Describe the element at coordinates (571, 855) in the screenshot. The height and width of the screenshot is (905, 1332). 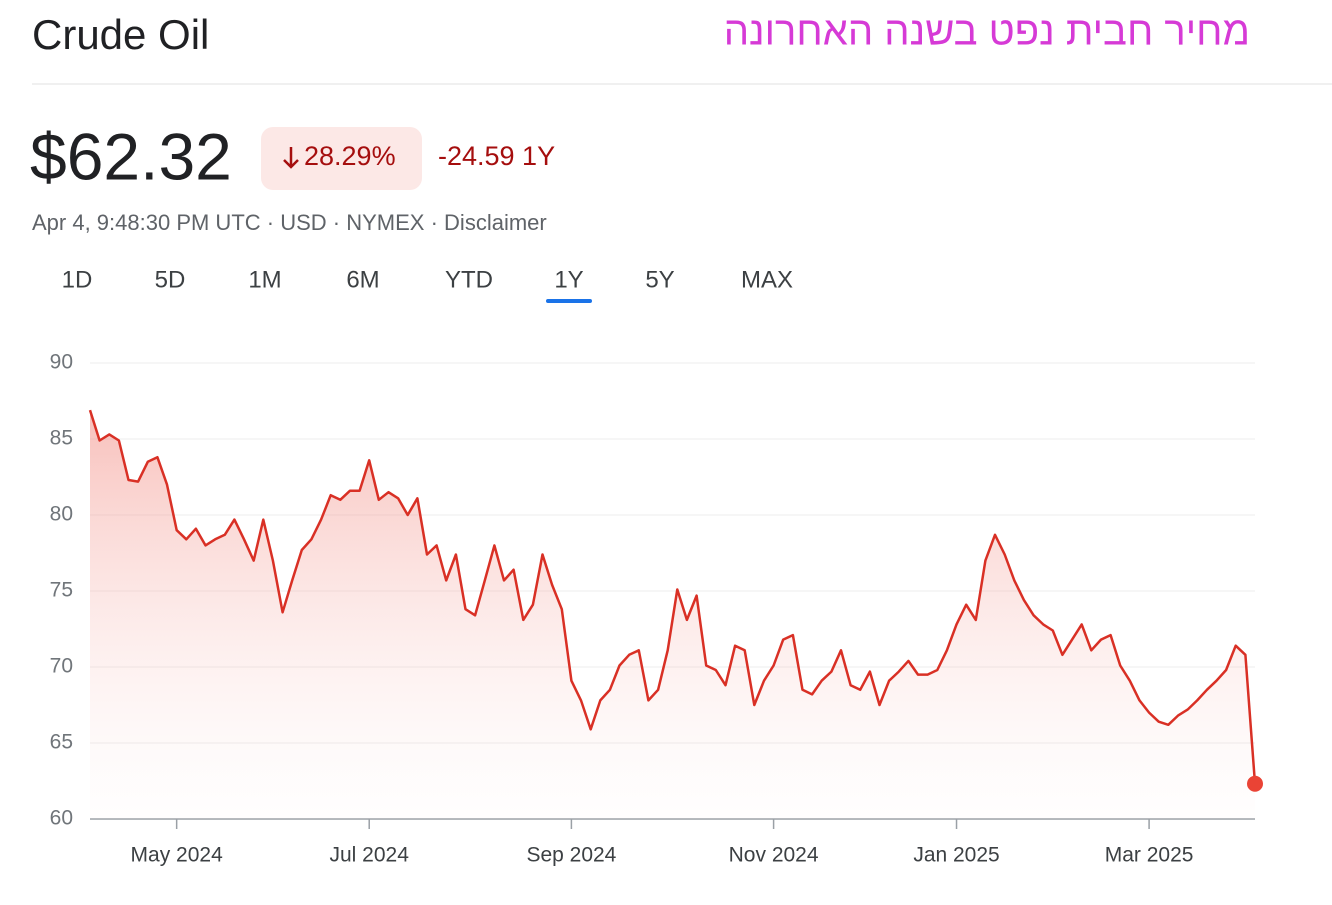
I see `x-tick-label: Sep 2024` at that location.